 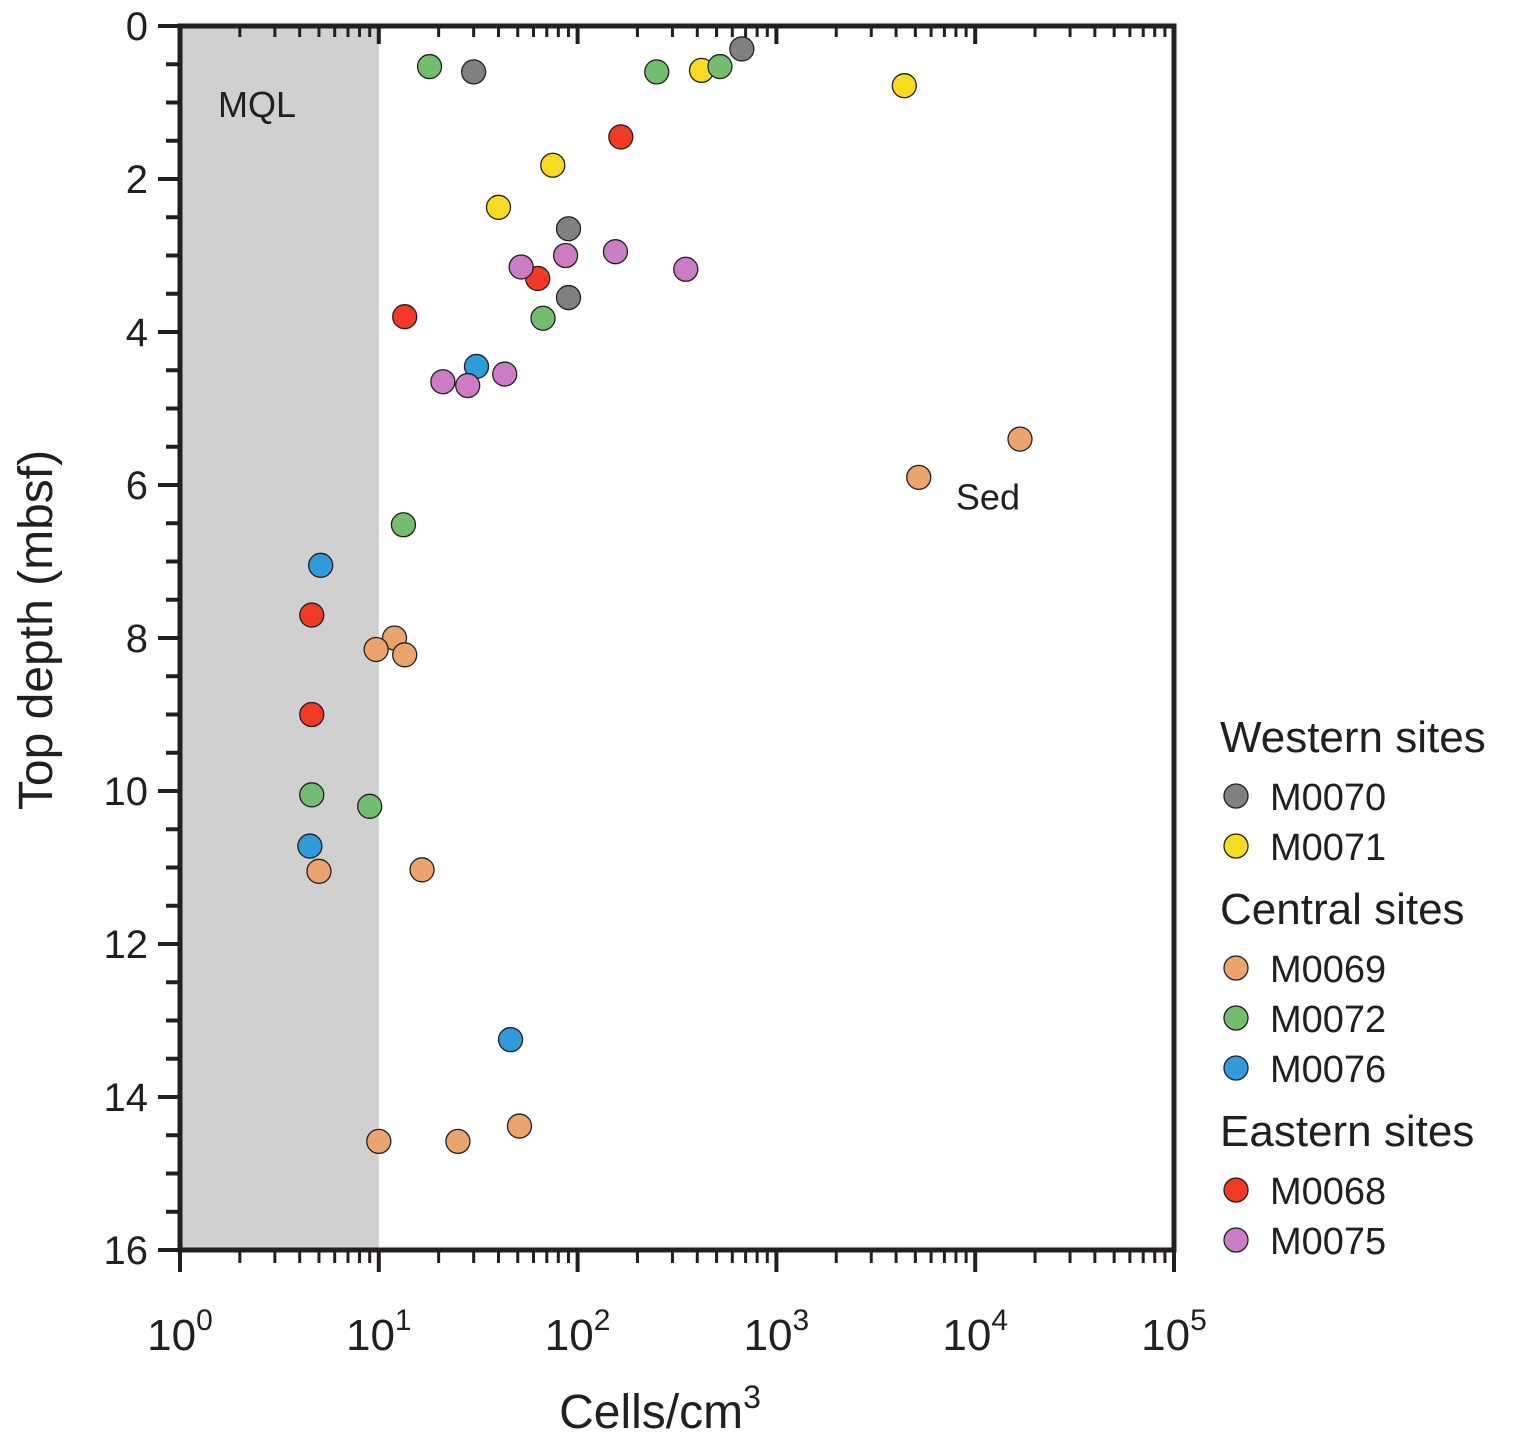 I want to click on legend-group-title: Central sites, so click(x=1342, y=909).